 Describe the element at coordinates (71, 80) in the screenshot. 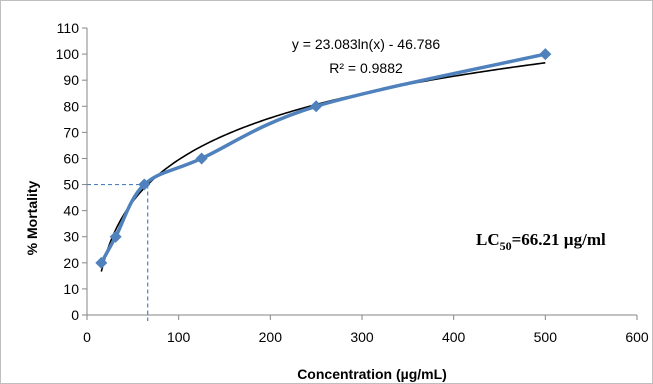

I see `y-tick-label: 90` at that location.